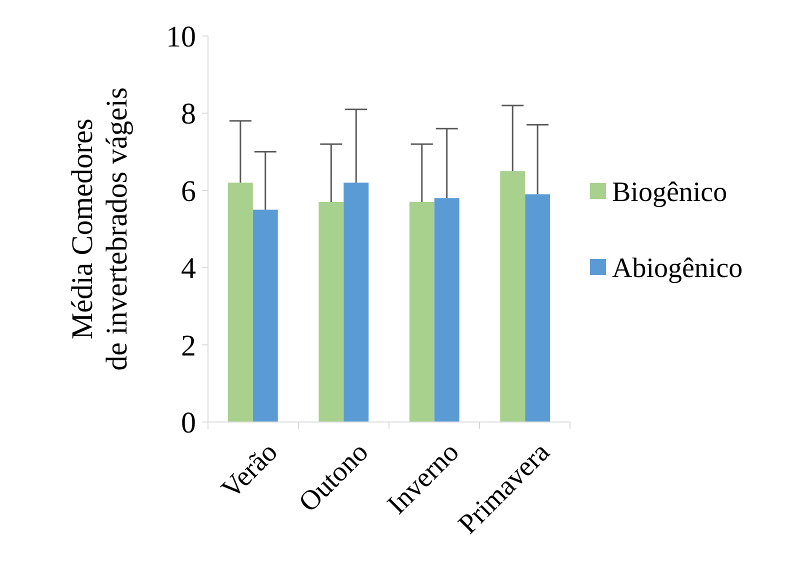 The image size is (803, 574). Describe the element at coordinates (188, 114) in the screenshot. I see `y-tick-label: 8` at that location.